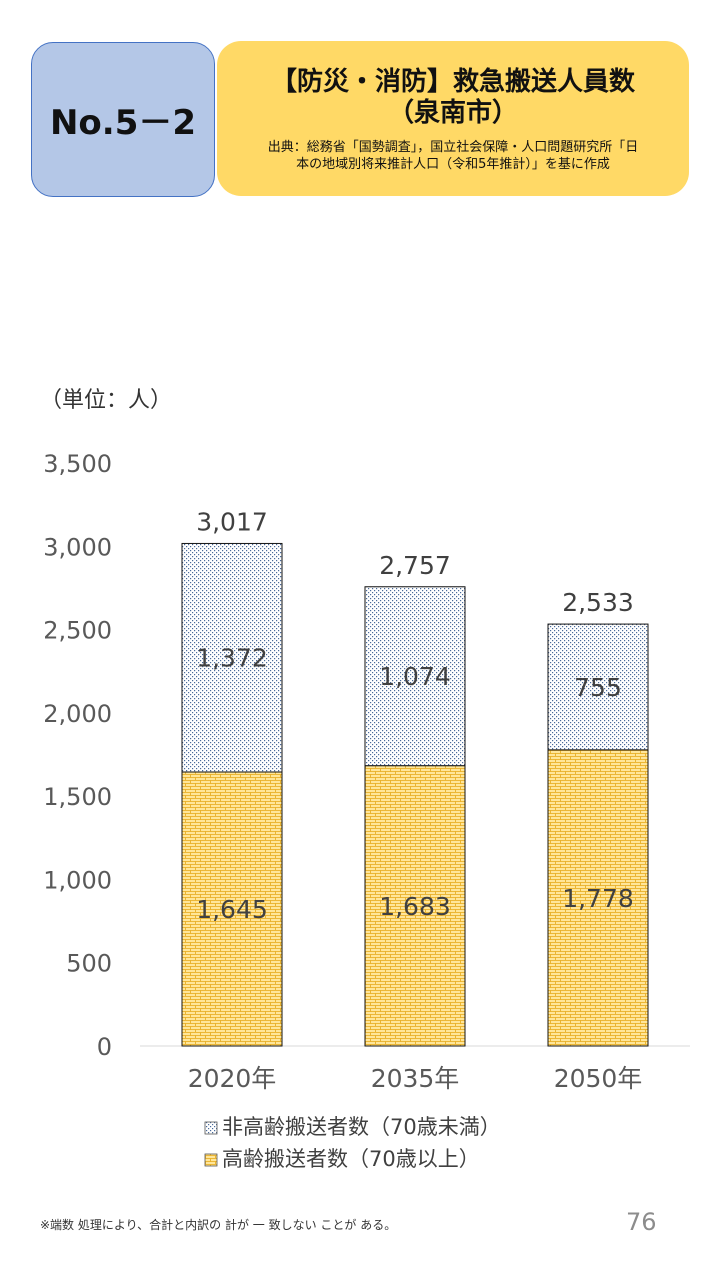 The width and height of the screenshot is (720, 1280). Describe the element at coordinates (77, 547) in the screenshot. I see `y-tick-label: 3,000` at that location.